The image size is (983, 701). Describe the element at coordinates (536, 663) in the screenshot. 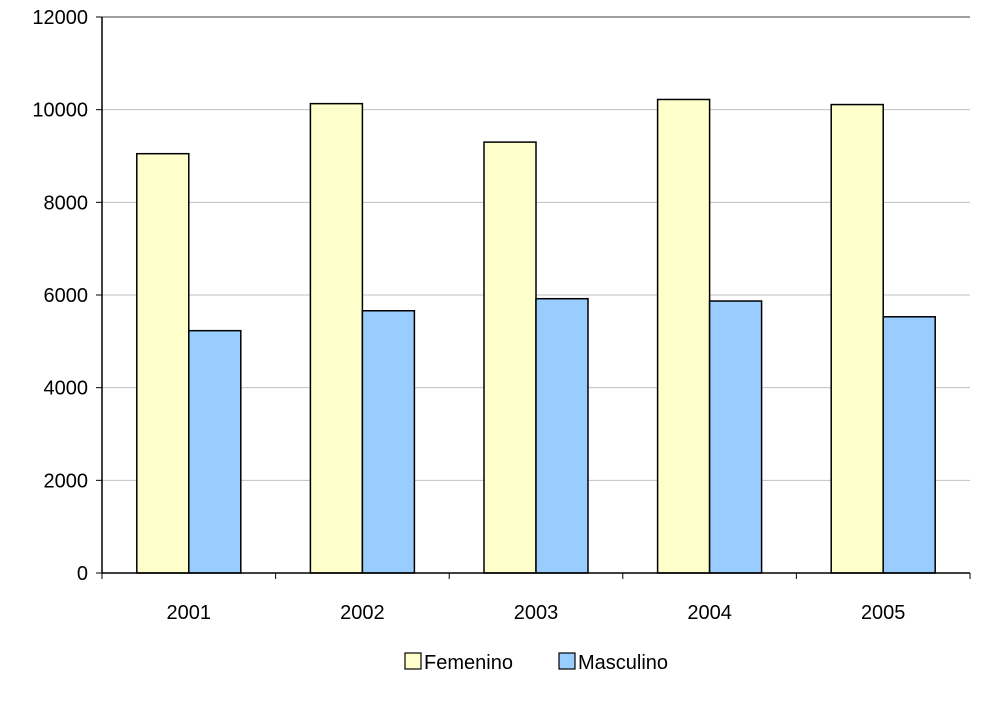

I see `legend: Femenino Masculino` at that location.